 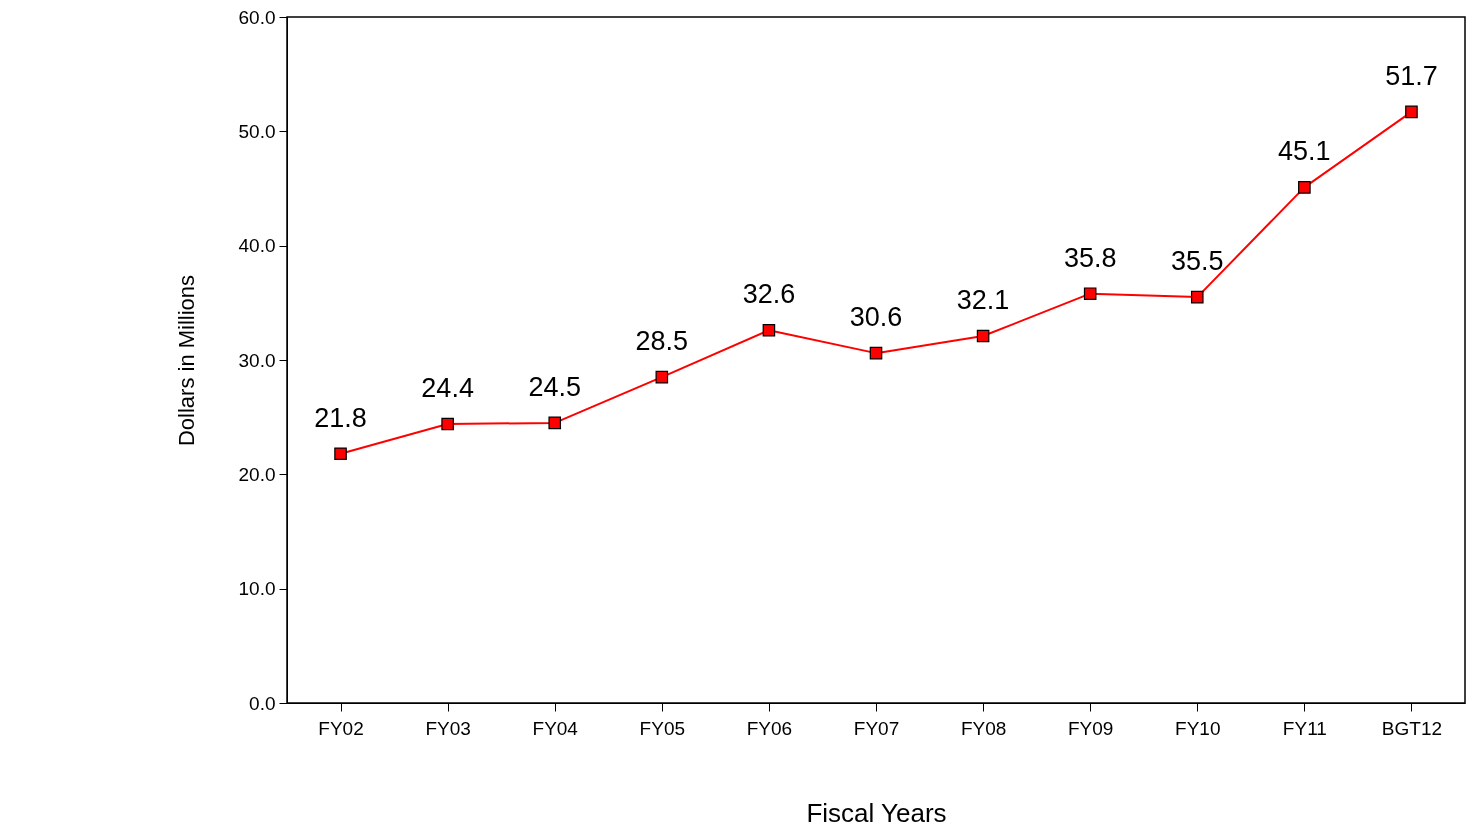 I want to click on x-tick-label: FY05, so click(x=662, y=728).